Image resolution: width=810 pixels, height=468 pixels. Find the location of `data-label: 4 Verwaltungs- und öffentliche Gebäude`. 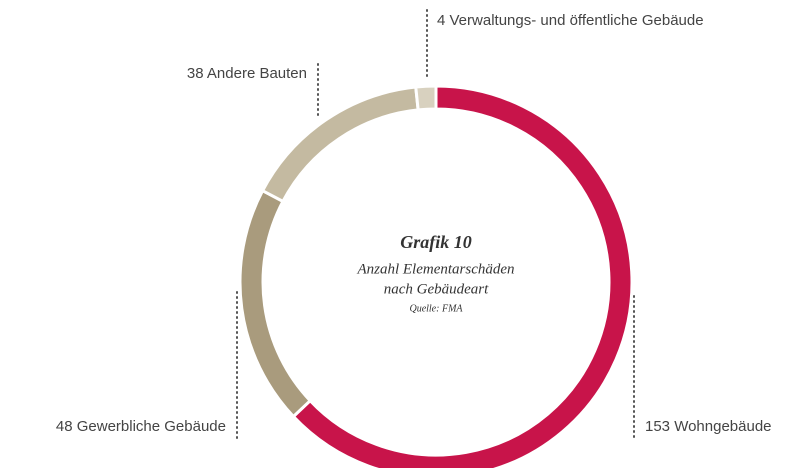

data-label: 4 Verwaltungs- und öffentliche Gebäude is located at coordinates (570, 20).